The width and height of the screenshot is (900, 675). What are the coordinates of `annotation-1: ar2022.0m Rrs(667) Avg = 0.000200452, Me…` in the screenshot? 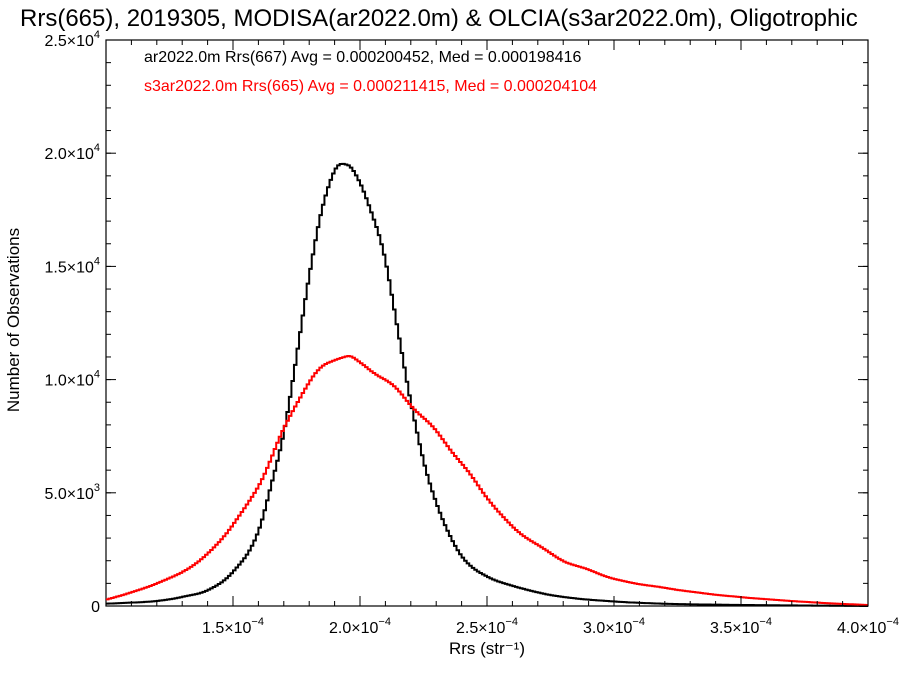 It's located at (362, 57).